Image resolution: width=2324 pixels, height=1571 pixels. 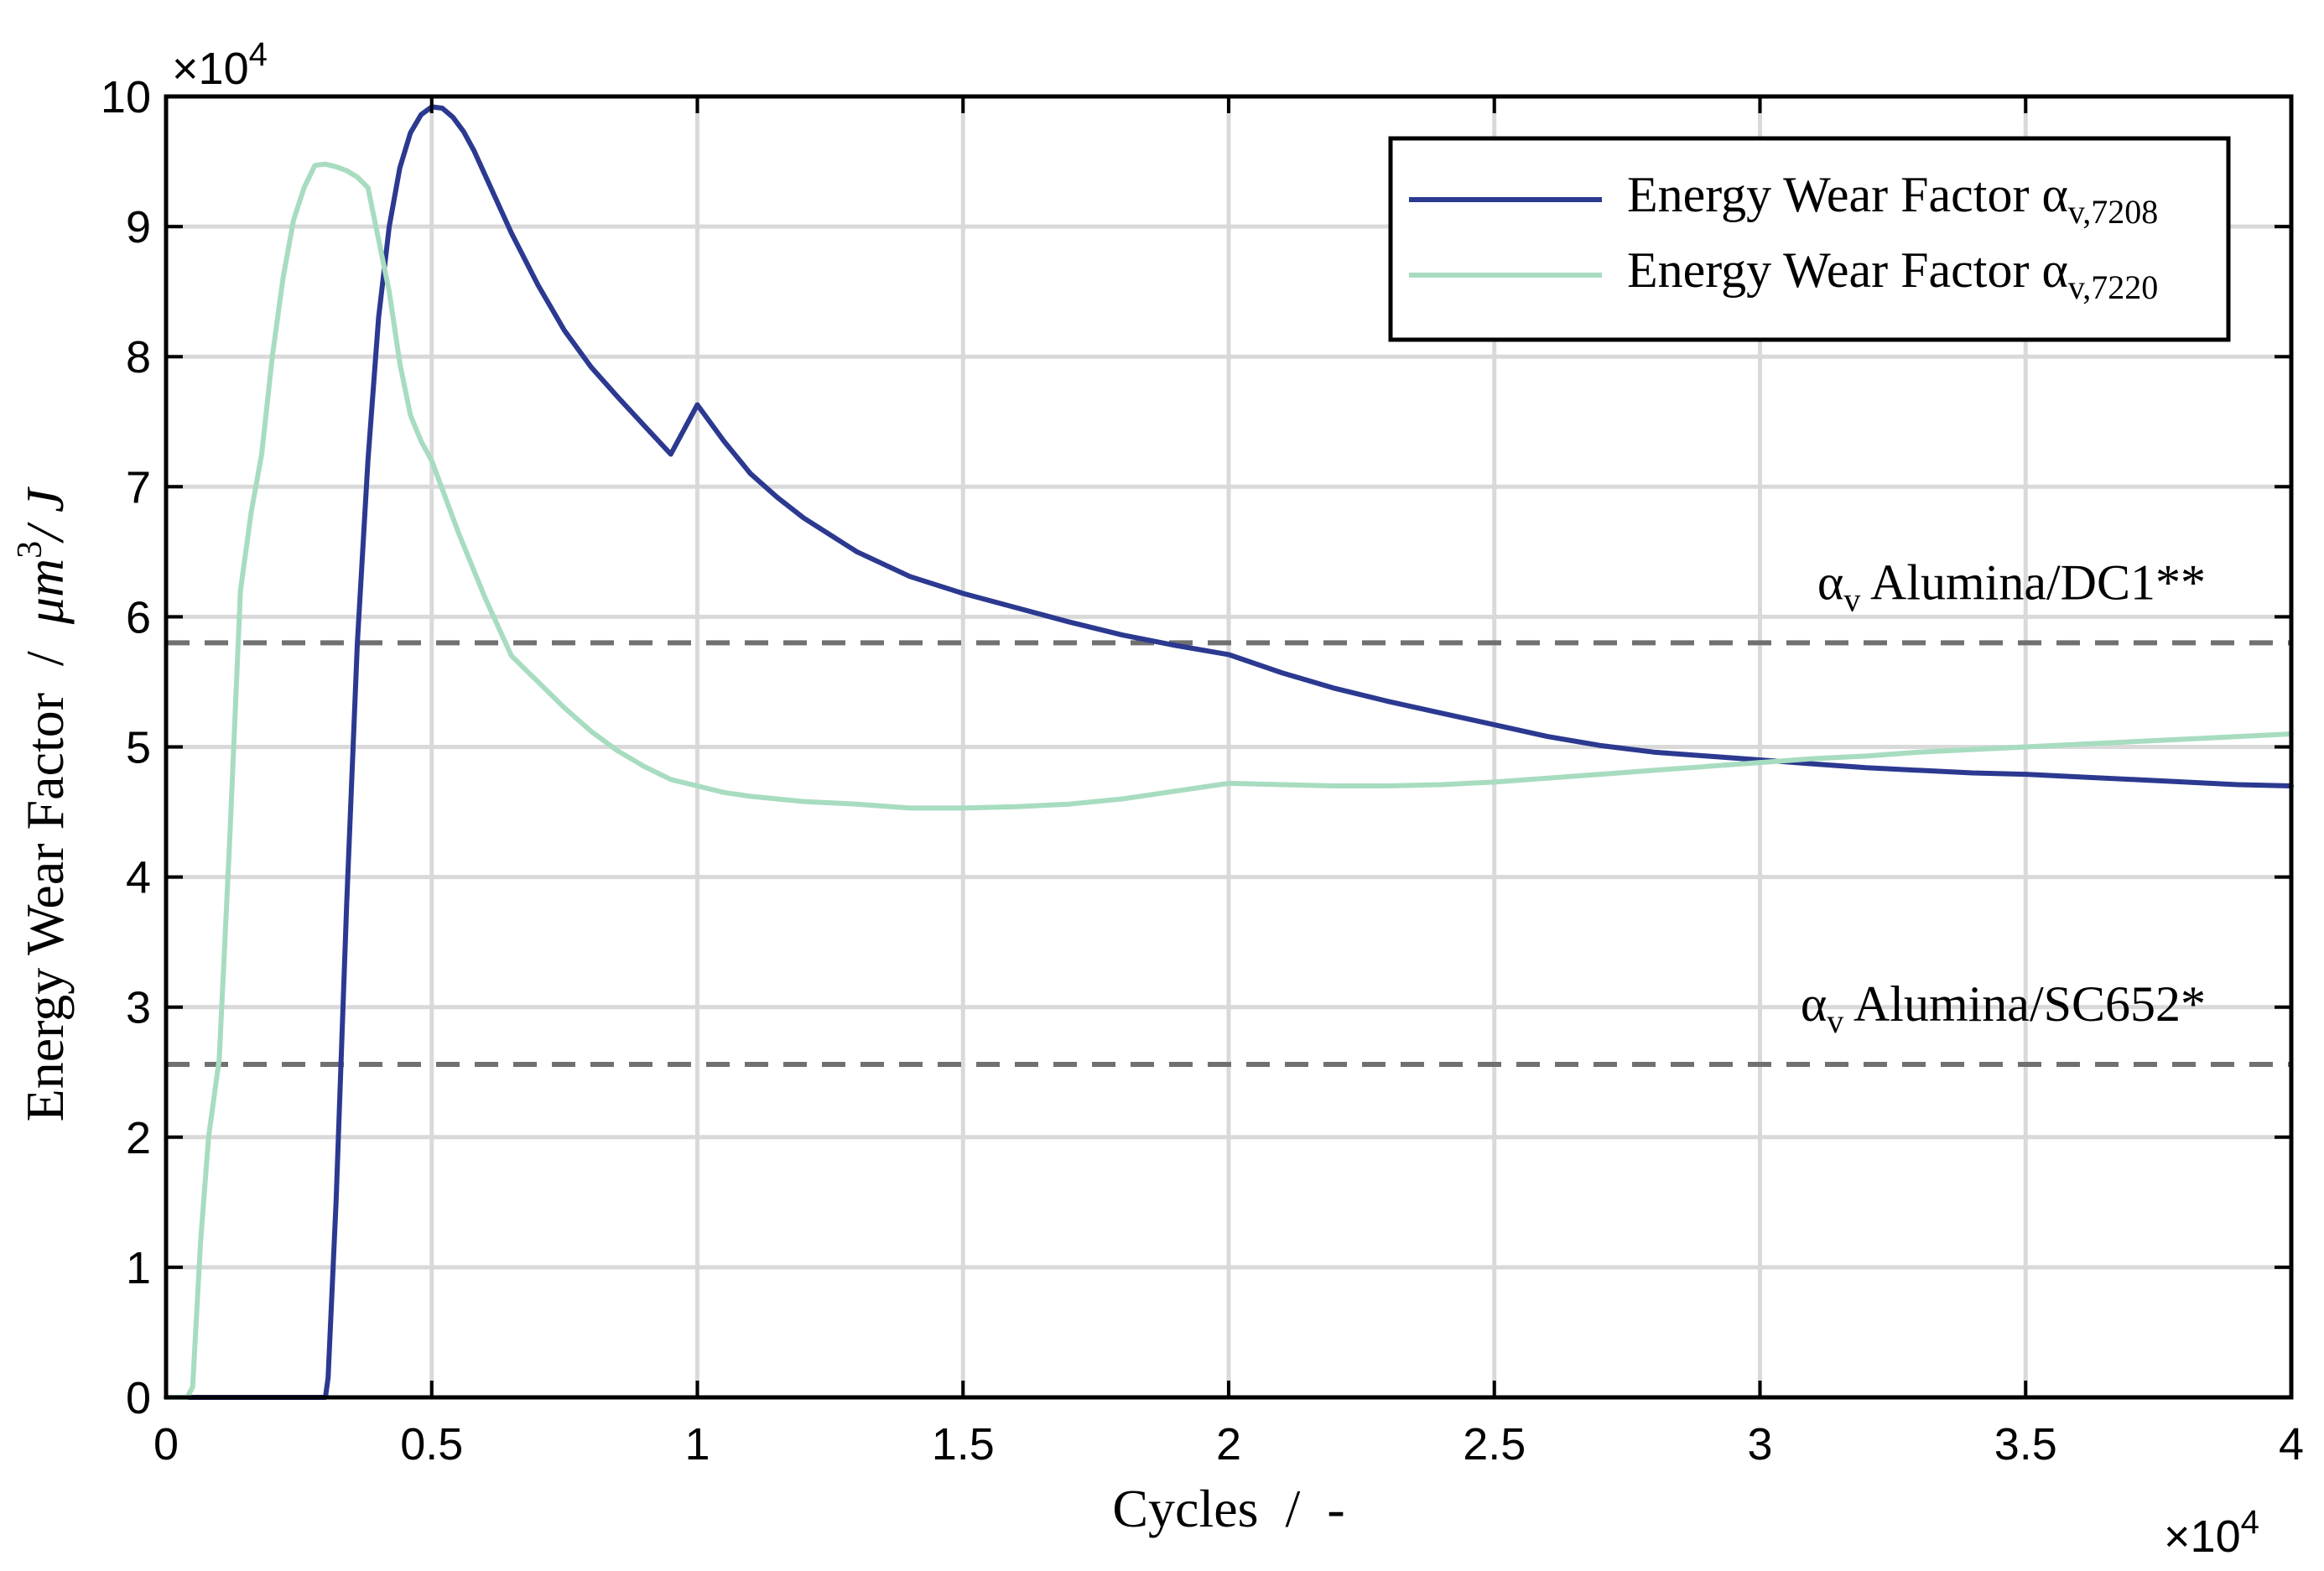 I want to click on y-tick-label: 10, so click(x=126, y=97).